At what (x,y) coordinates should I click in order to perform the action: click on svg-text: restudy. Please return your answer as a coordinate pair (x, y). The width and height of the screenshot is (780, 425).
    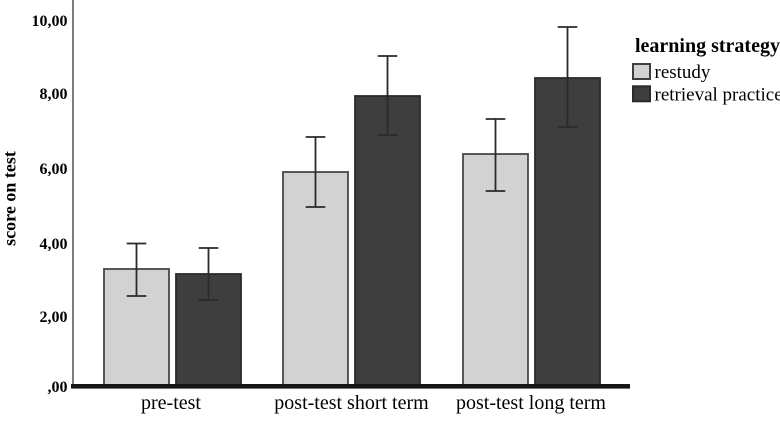
    Looking at the image, I should click on (683, 72).